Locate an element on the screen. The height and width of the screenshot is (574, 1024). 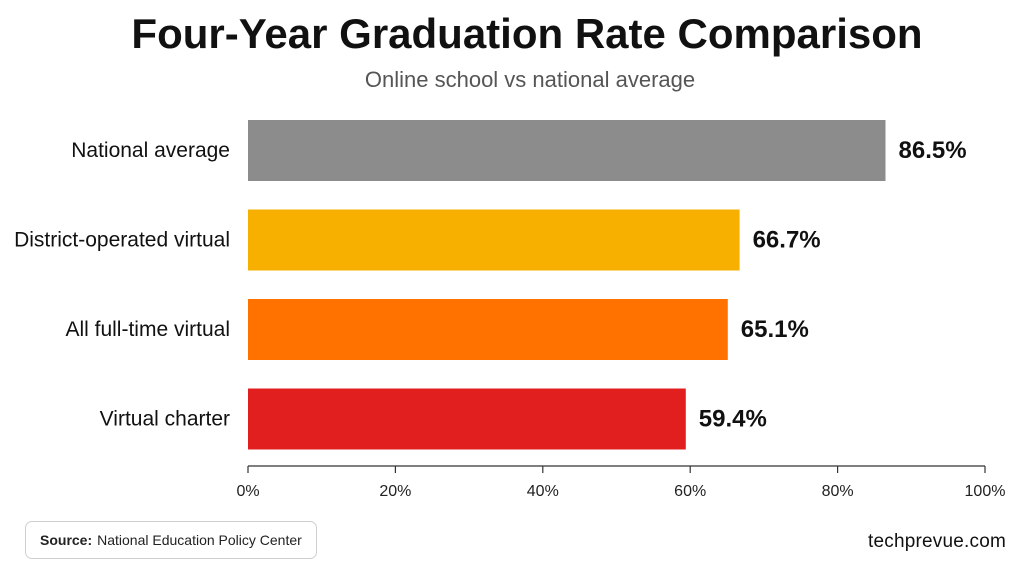
chart-subtitle: Online school vs national average is located at coordinates (530, 79).